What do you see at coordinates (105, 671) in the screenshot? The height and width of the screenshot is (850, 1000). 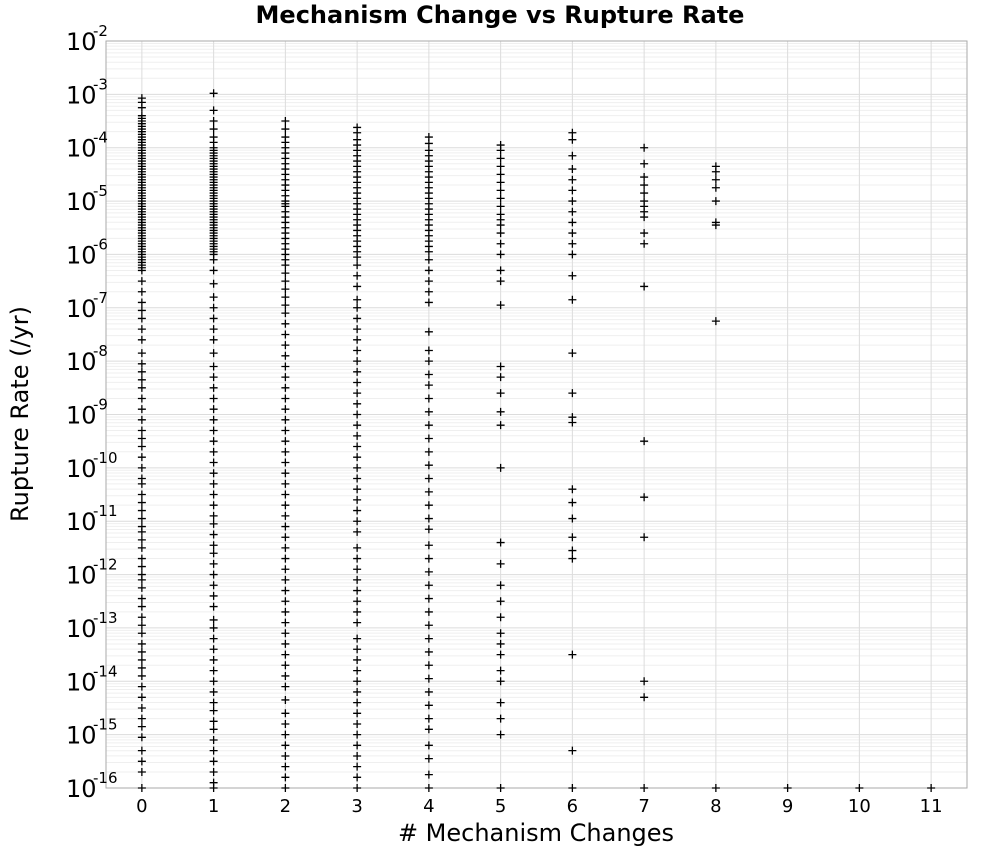 I see `y-tick-exponent: -14` at bounding box center [105, 671].